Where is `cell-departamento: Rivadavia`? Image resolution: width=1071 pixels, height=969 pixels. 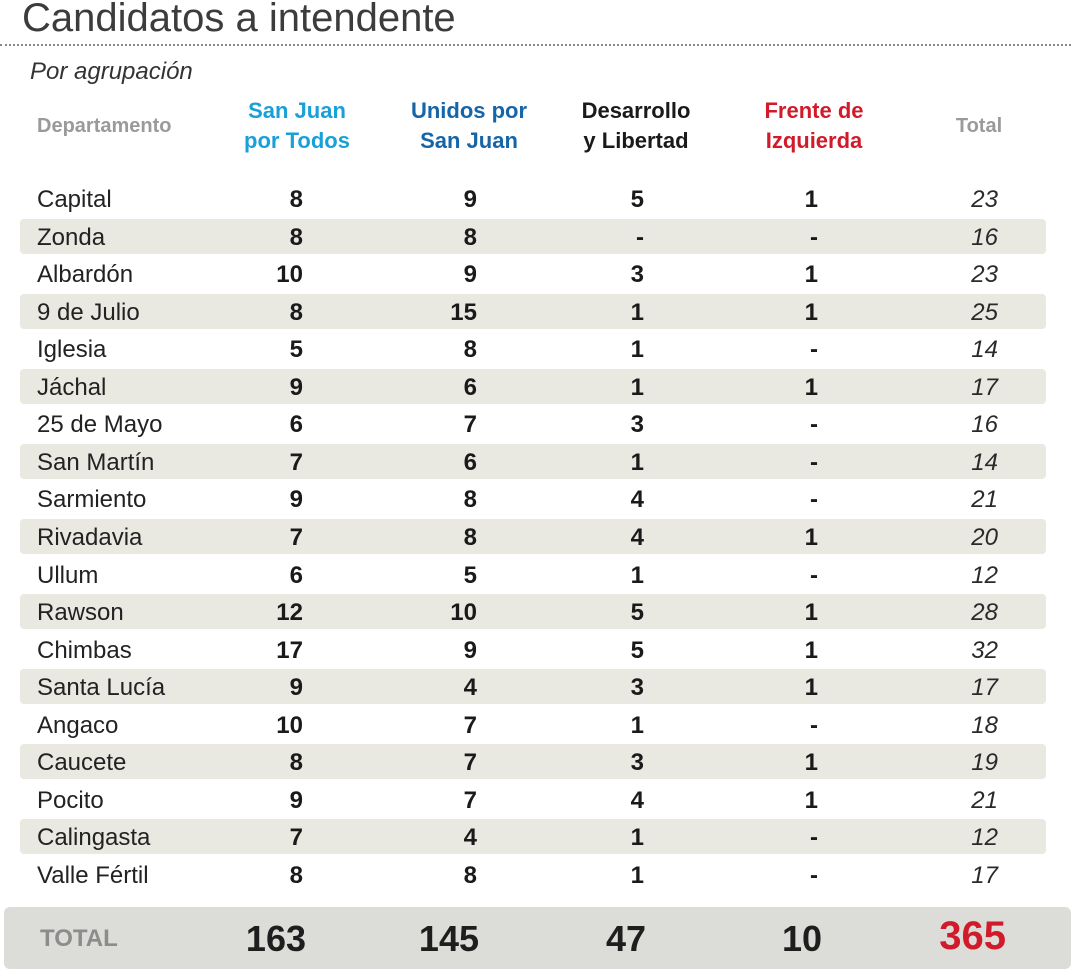
cell-departamento: Rivadavia is located at coordinates (90, 537).